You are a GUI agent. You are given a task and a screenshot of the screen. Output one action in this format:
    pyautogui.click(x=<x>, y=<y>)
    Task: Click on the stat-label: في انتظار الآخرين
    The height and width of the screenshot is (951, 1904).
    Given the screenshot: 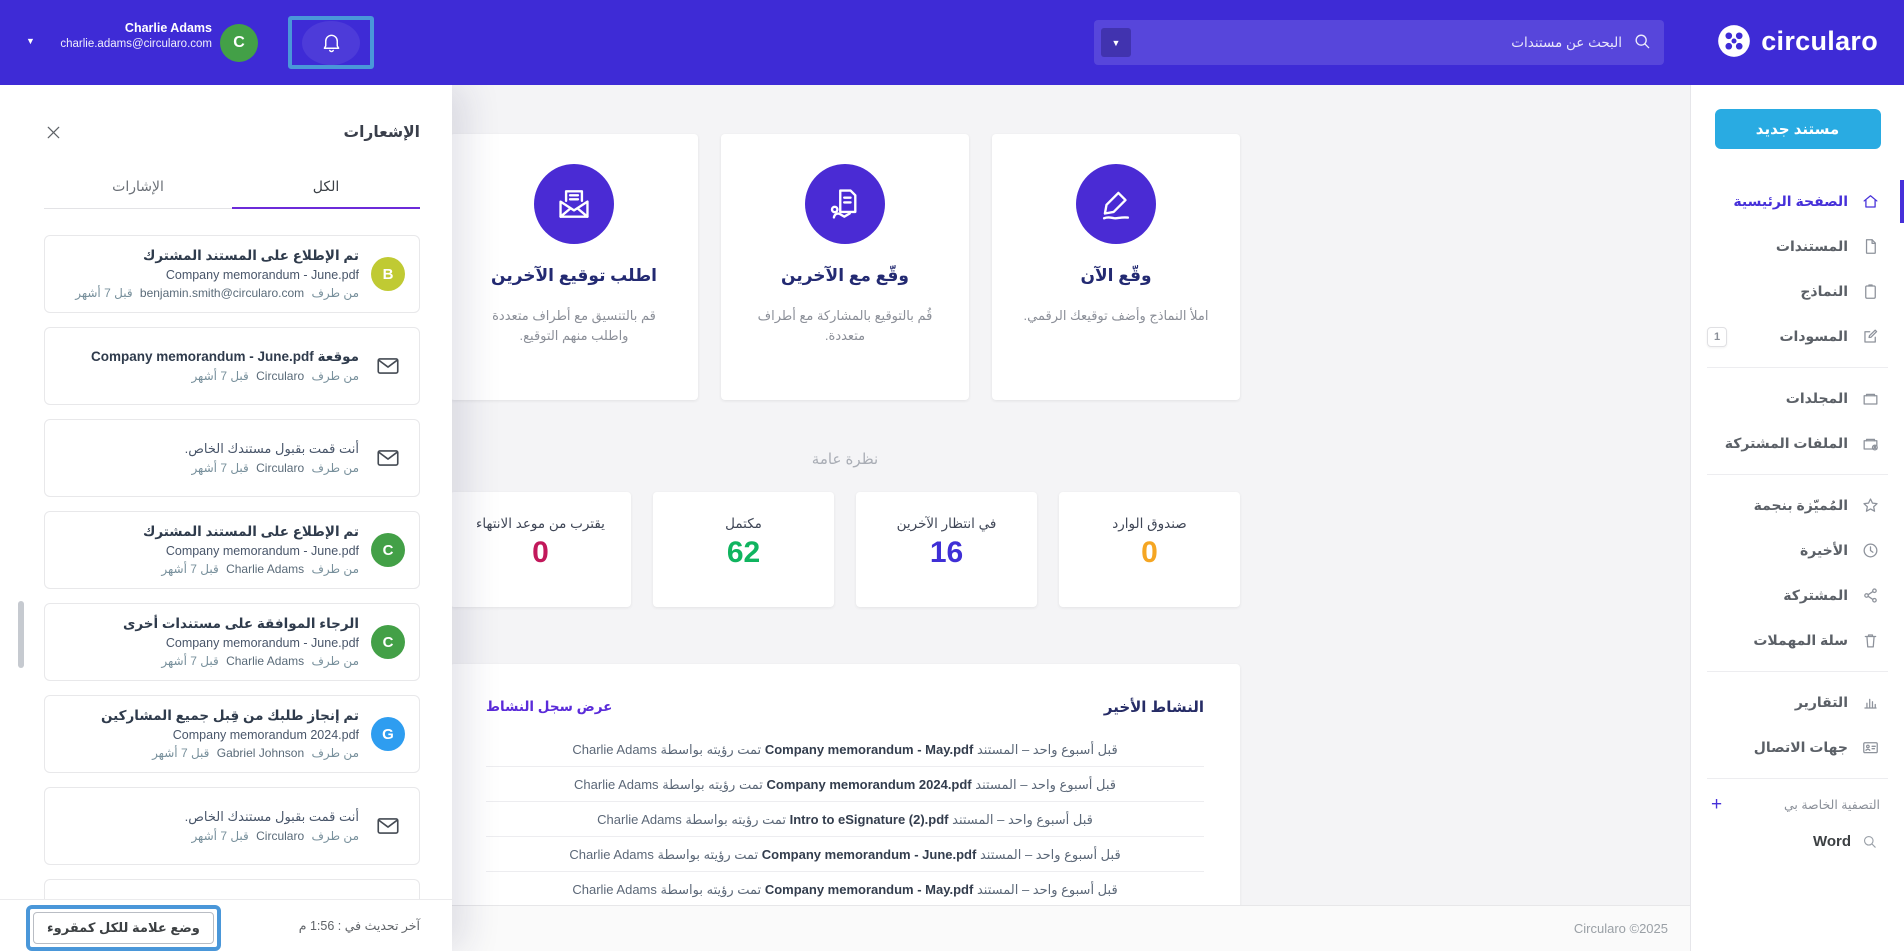 What is the action you would take?
    pyautogui.click(x=946, y=523)
    